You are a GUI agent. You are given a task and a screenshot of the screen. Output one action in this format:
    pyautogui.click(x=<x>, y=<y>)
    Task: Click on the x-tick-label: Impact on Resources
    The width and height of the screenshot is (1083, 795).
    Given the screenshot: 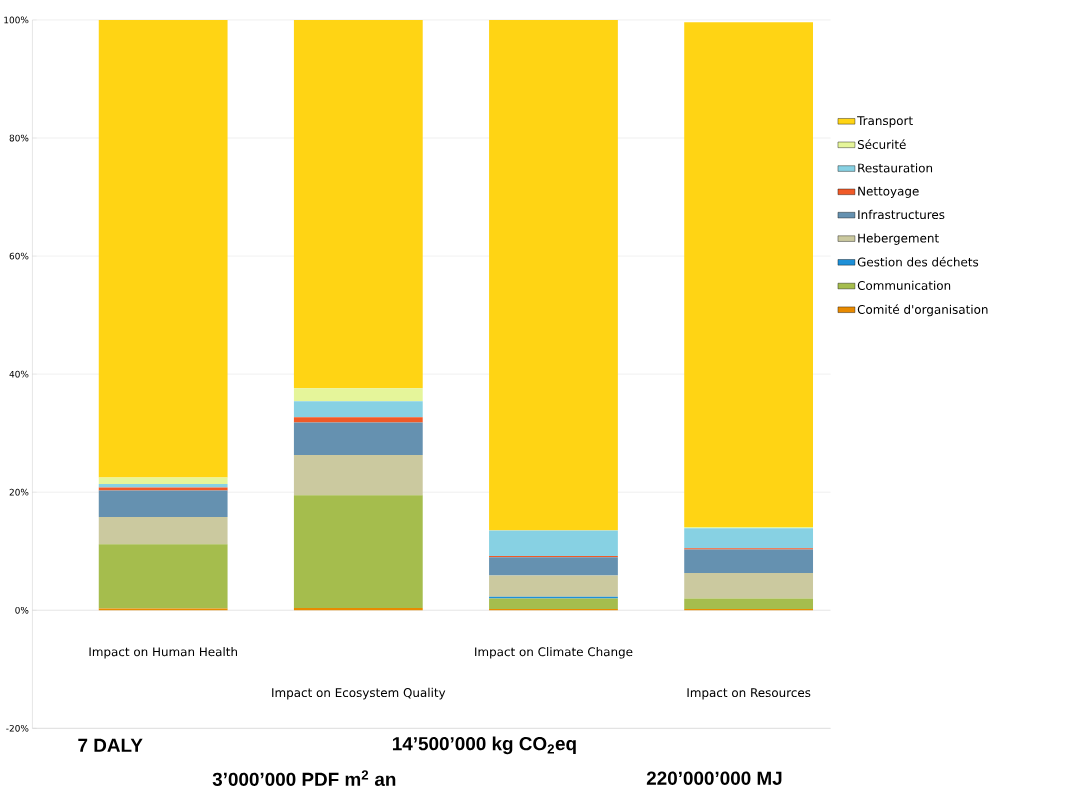 What is the action you would take?
    pyautogui.click(x=749, y=694)
    